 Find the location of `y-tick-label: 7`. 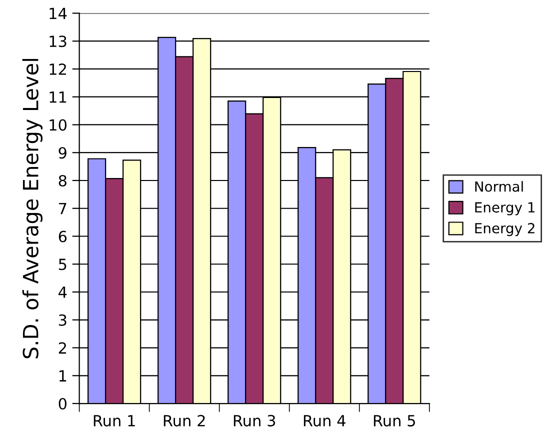

y-tick-label: 7 is located at coordinates (62, 208).